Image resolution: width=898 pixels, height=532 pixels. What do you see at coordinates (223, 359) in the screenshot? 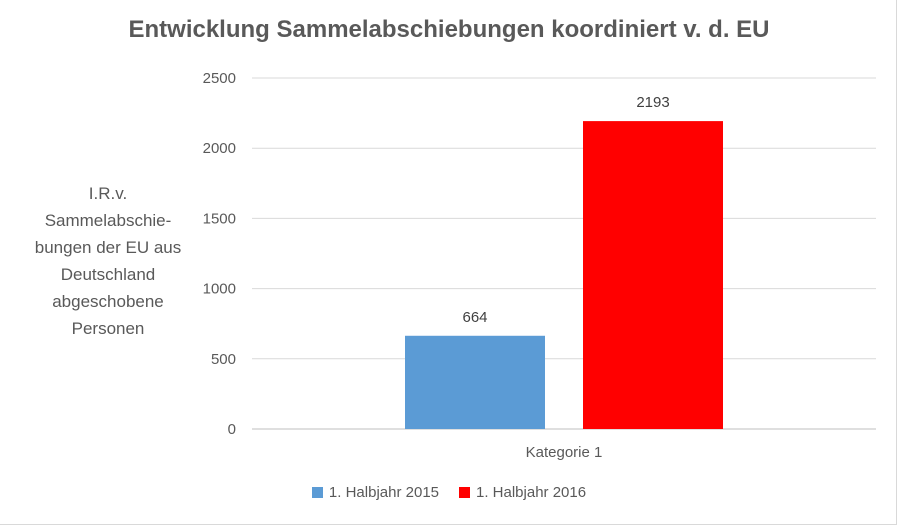
I see `y-tick-label: 500` at bounding box center [223, 359].